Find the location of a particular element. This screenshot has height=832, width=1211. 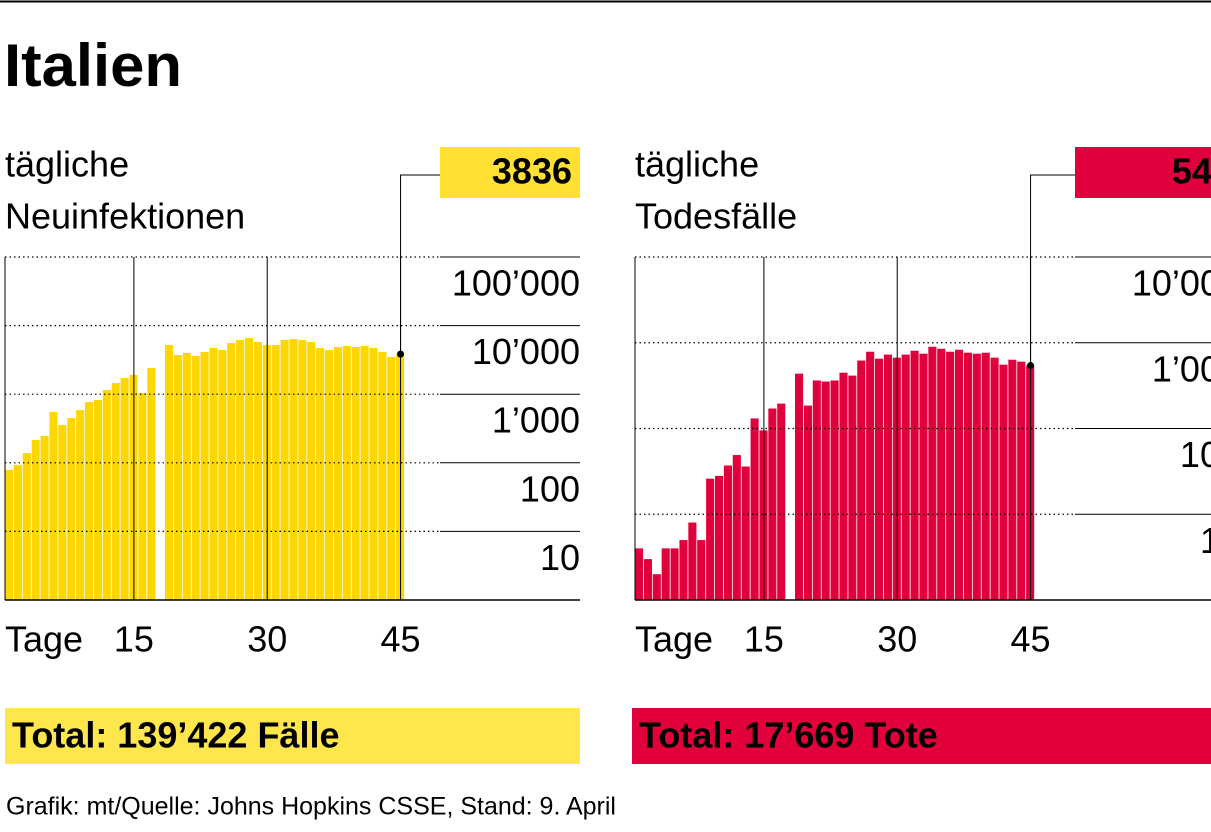

chart-subtitle: Neuinfektionen is located at coordinates (125, 216).